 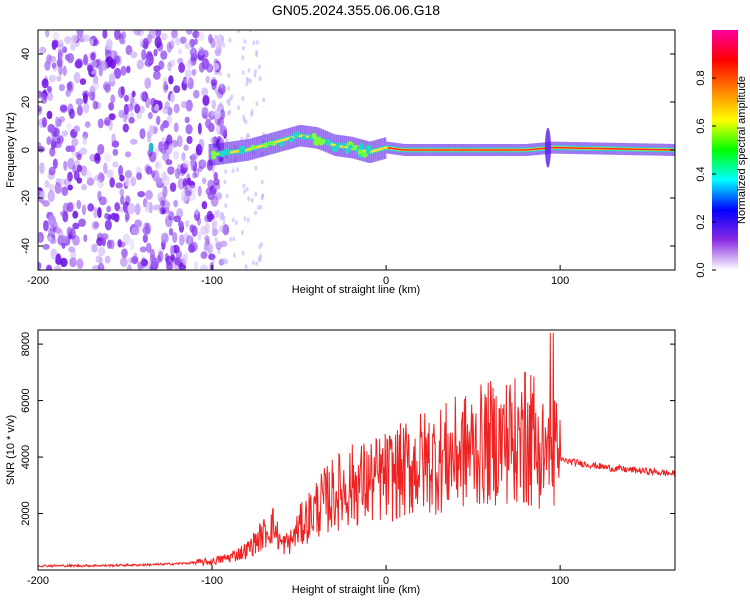 I want to click on x-tick-label: -100, so click(x=212, y=581).